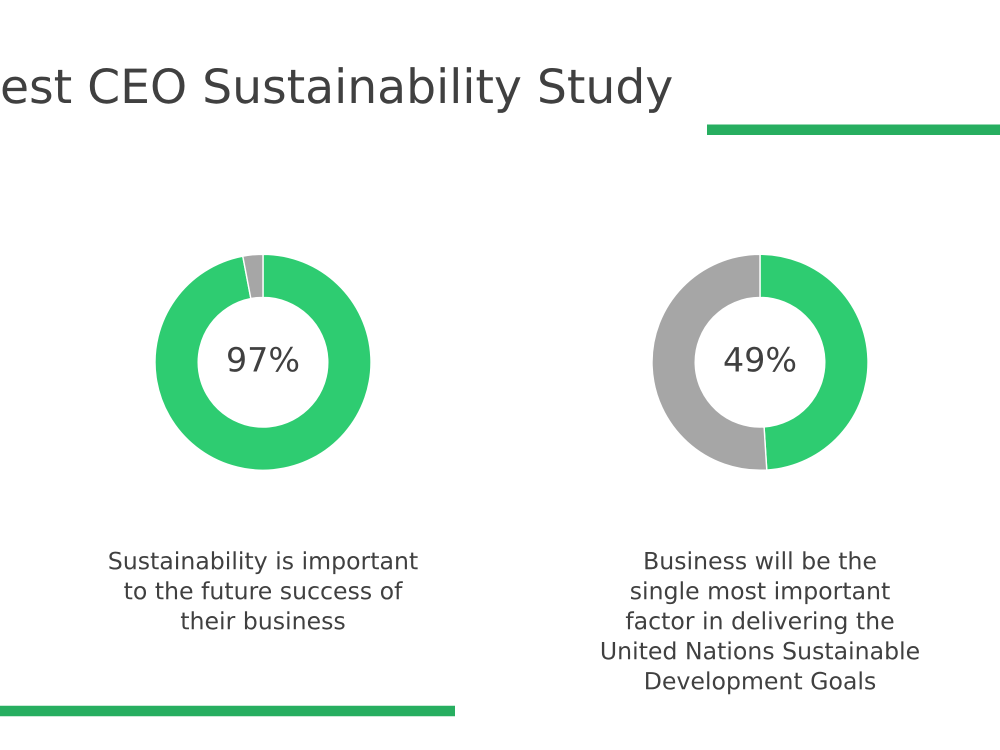 Image resolution: width=1000 pixels, height=750 pixels. Describe the element at coordinates (760, 359) in the screenshot. I see `data-label: 49%` at that location.